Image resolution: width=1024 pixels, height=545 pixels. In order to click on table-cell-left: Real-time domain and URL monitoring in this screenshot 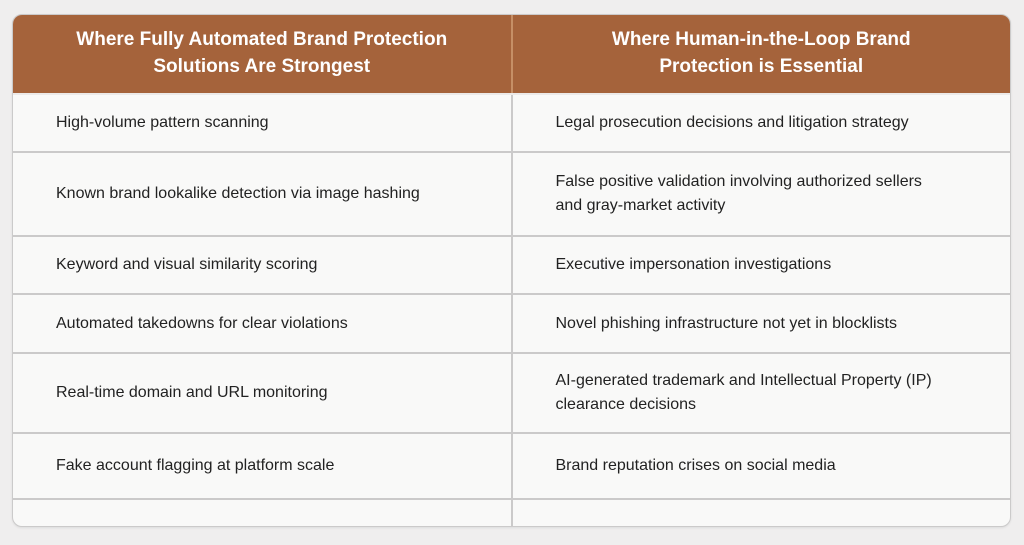, I will do `click(263, 393)`.